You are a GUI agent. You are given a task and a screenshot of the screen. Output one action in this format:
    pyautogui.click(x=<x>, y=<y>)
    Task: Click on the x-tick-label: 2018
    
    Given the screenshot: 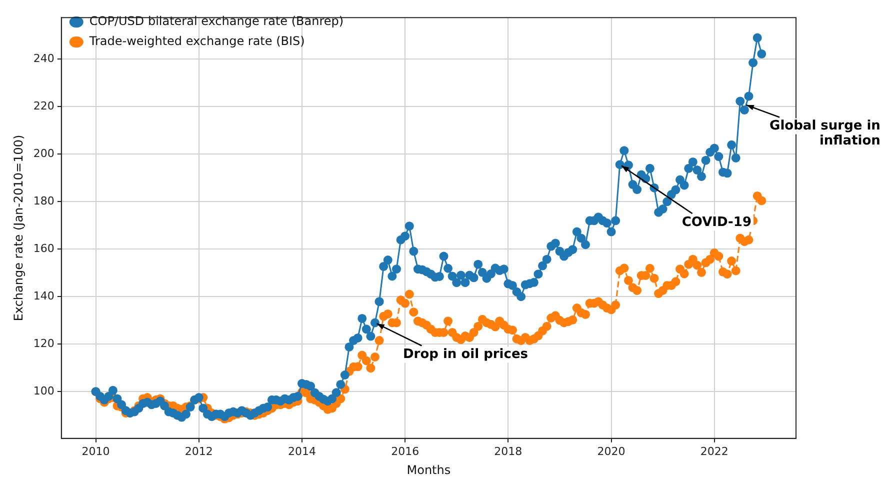 What is the action you would take?
    pyautogui.click(x=508, y=451)
    